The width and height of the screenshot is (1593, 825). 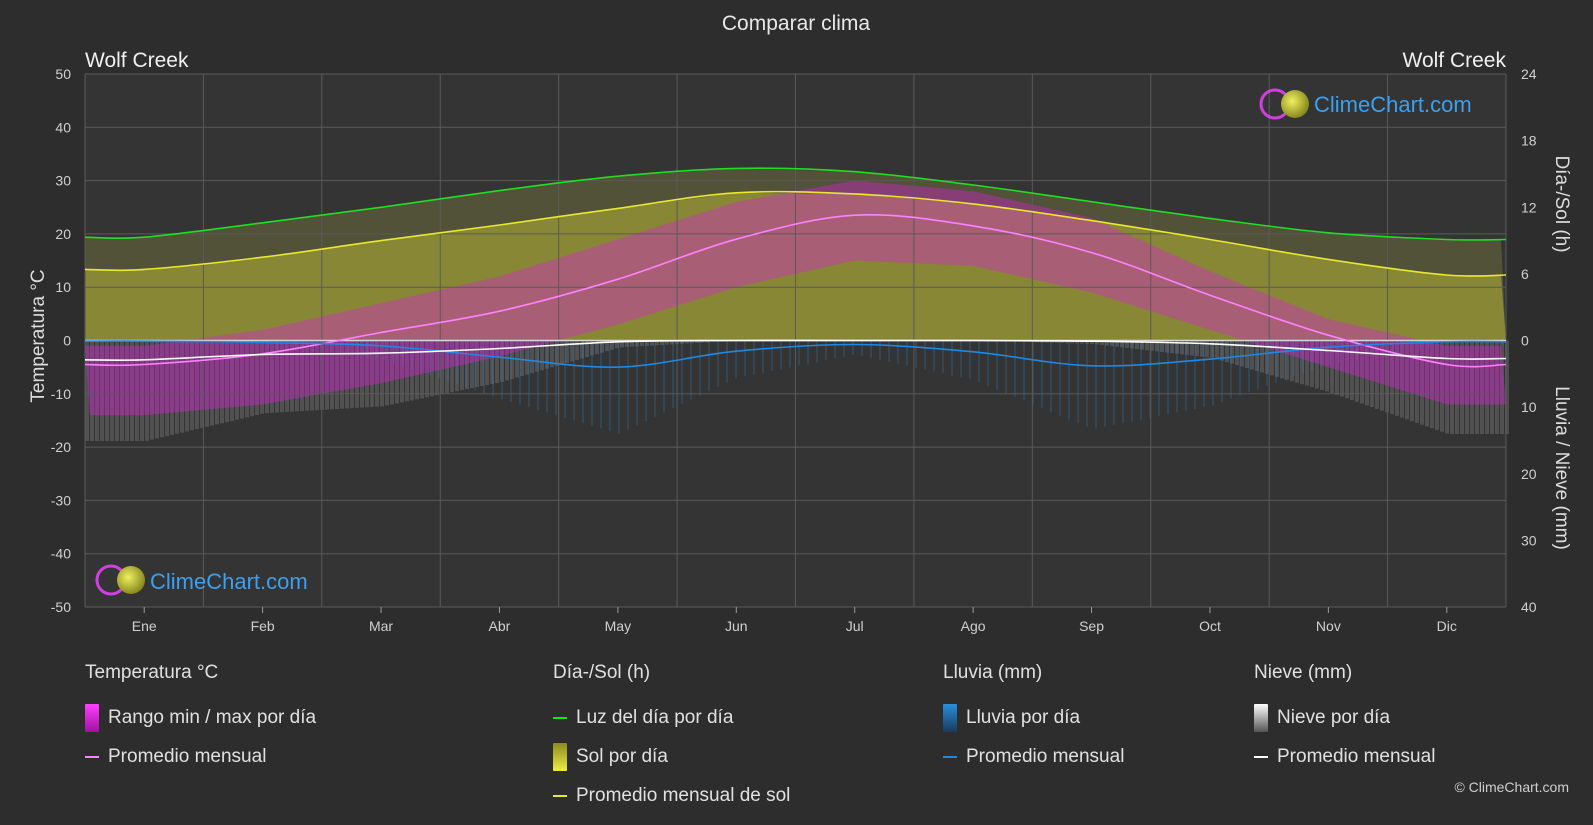 What do you see at coordinates (1033, 717) in the screenshot?
I see `legend-item-rain: Lluvia por día` at bounding box center [1033, 717].